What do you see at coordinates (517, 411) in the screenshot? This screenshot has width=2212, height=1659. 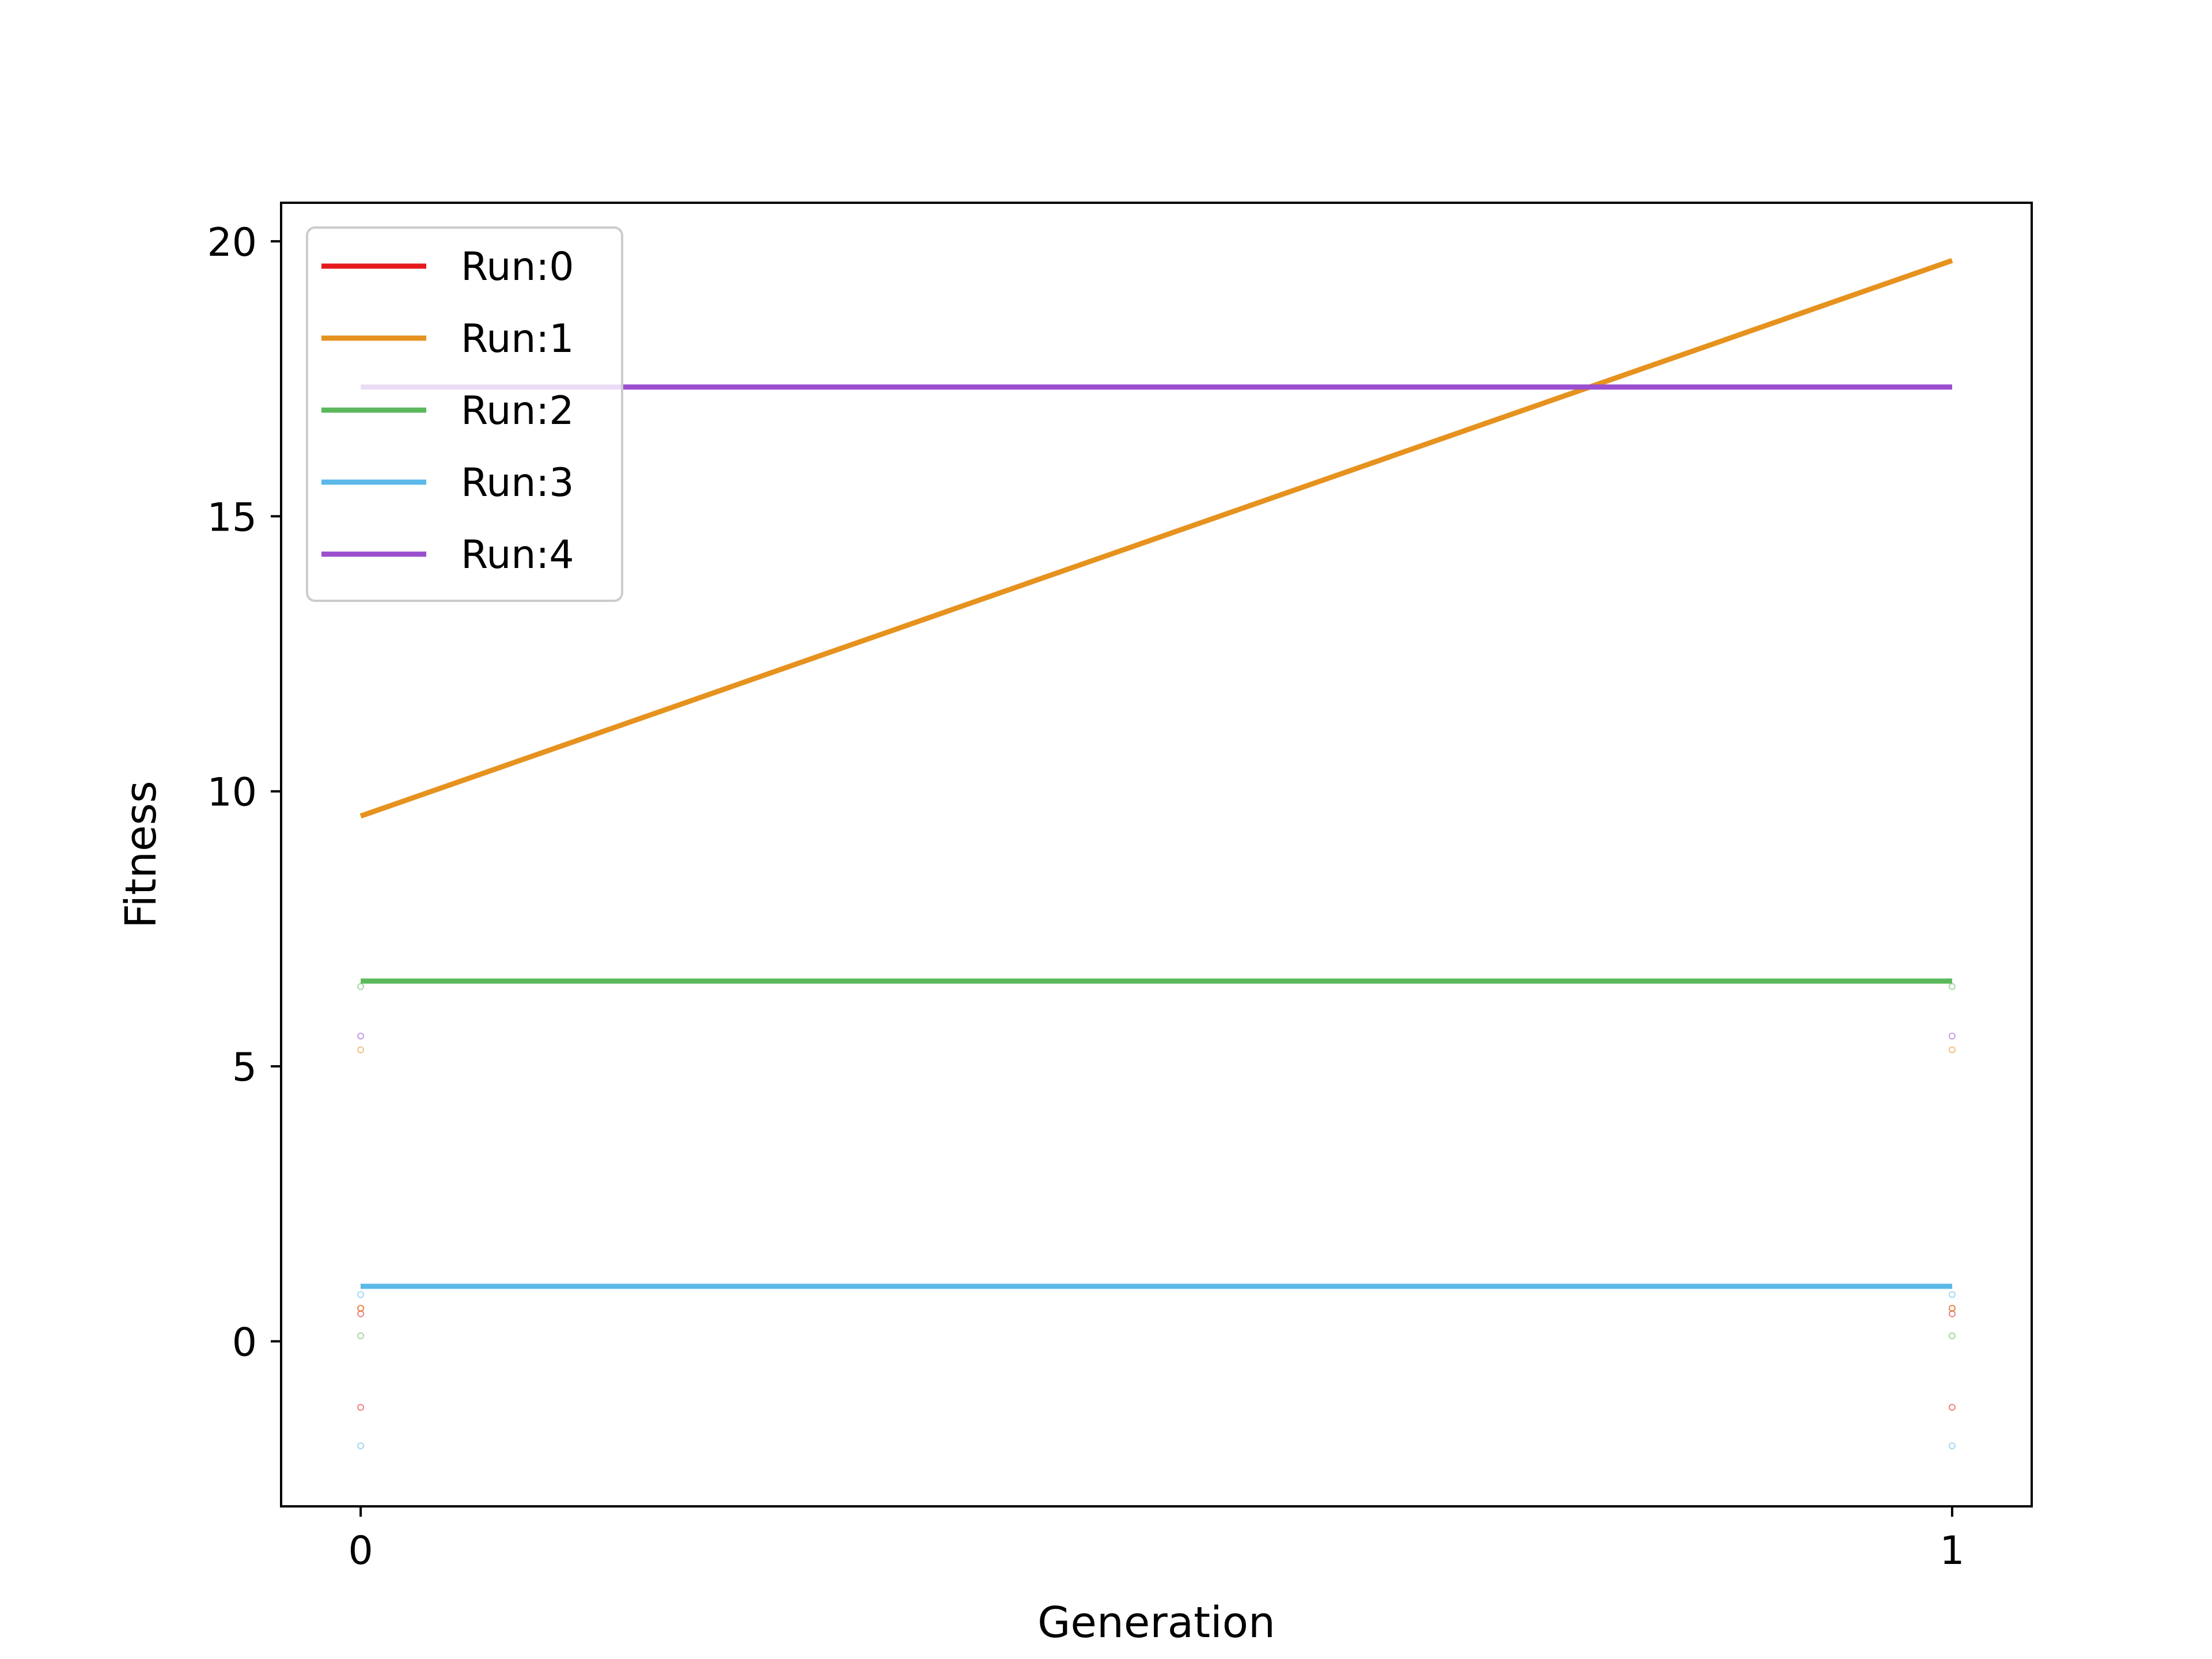 I see `legend-label-run-2: Run:2` at bounding box center [517, 411].